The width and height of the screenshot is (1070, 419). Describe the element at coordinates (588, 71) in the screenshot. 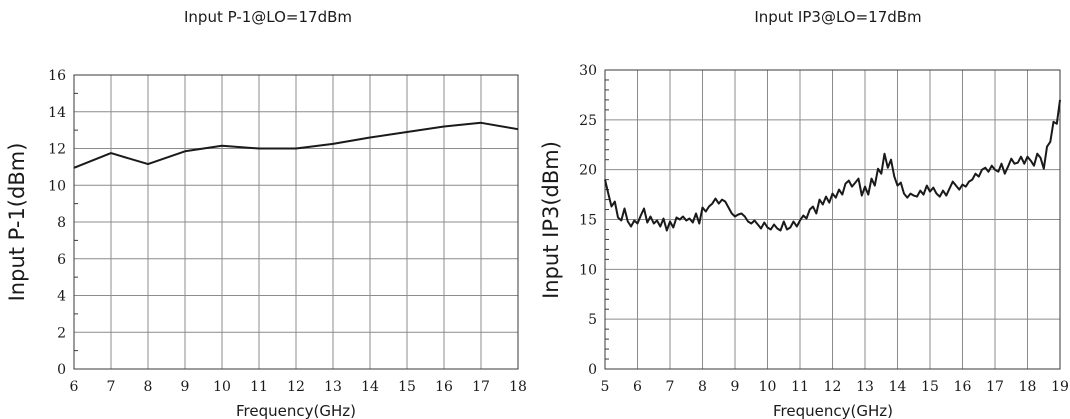

I see `y-tick-label: 30` at that location.